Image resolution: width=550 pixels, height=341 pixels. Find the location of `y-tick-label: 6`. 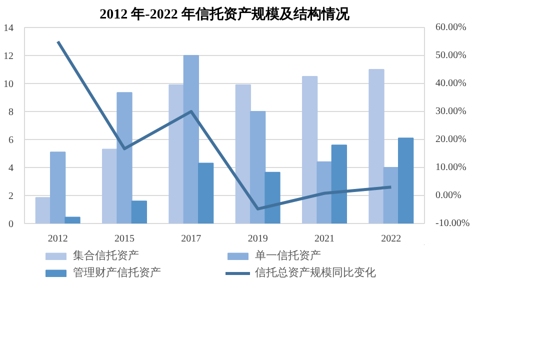

y-tick-label: 6 is located at coordinates (11, 140).